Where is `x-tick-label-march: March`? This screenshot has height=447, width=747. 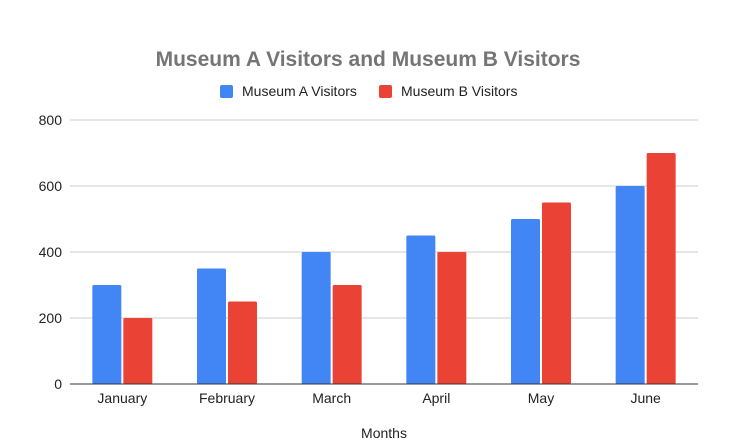
x-tick-label-march: March is located at coordinates (331, 398).